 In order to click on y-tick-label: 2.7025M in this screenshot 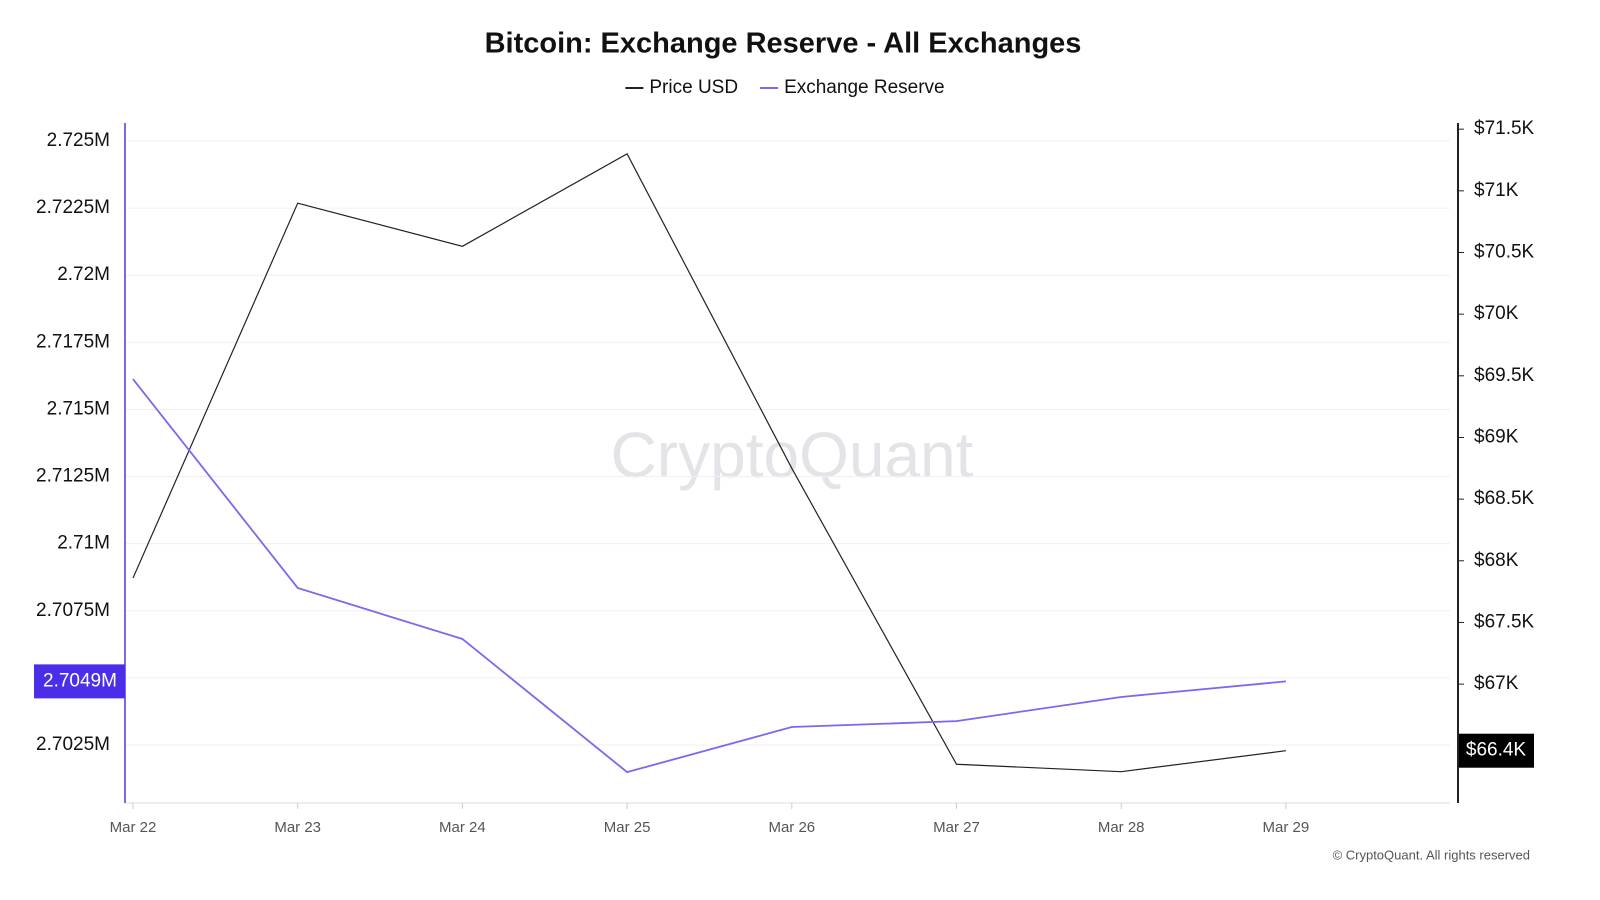, I will do `click(73, 744)`.